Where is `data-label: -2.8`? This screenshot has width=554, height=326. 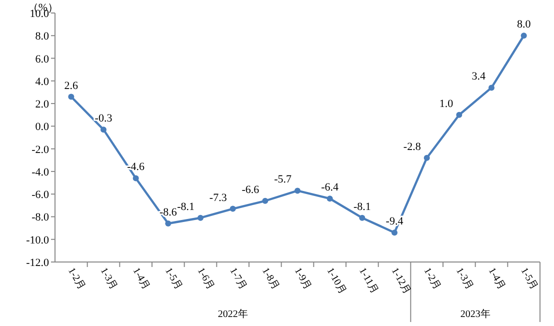
data-label: -2.8 is located at coordinates (412, 146).